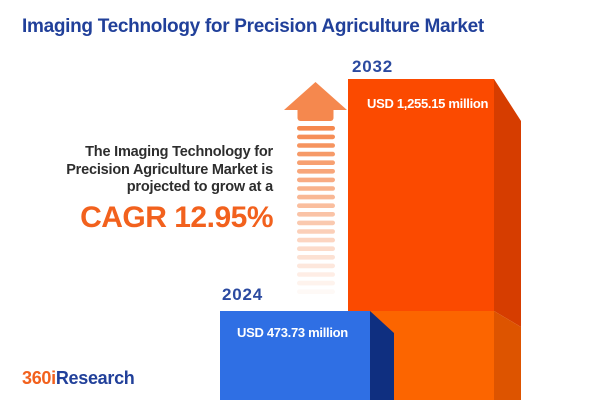  Describe the element at coordinates (292, 332) in the screenshot. I see `bar-value-2024: USD 473.73 million` at that location.